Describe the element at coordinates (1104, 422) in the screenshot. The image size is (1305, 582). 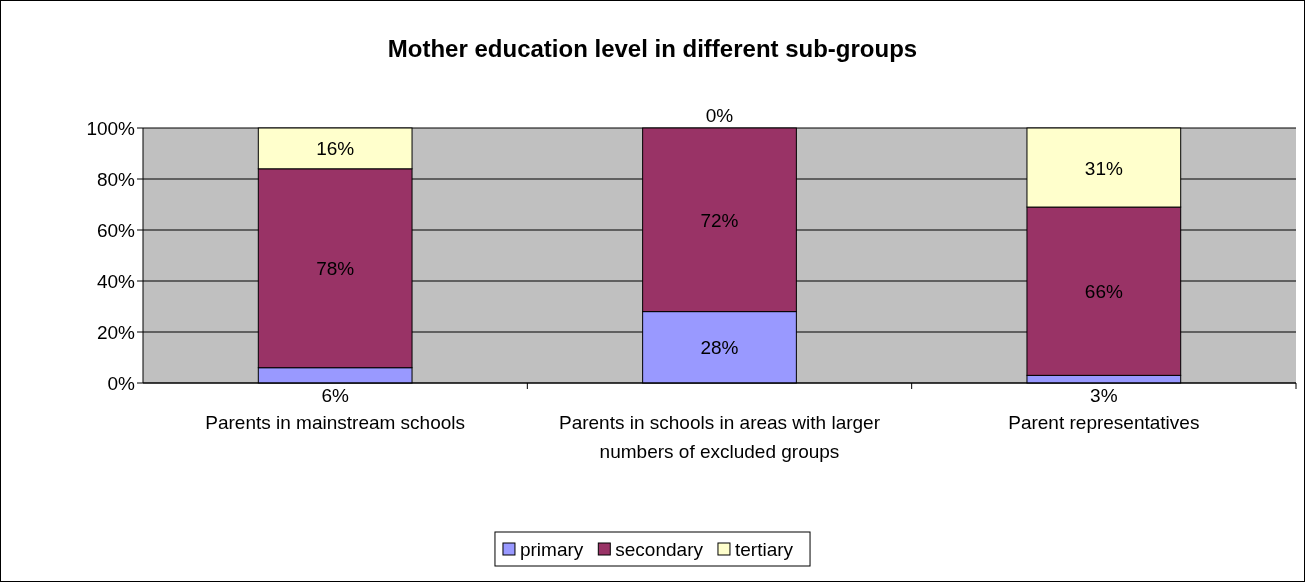
I see `x-tick-label: Parent representatives` at that location.